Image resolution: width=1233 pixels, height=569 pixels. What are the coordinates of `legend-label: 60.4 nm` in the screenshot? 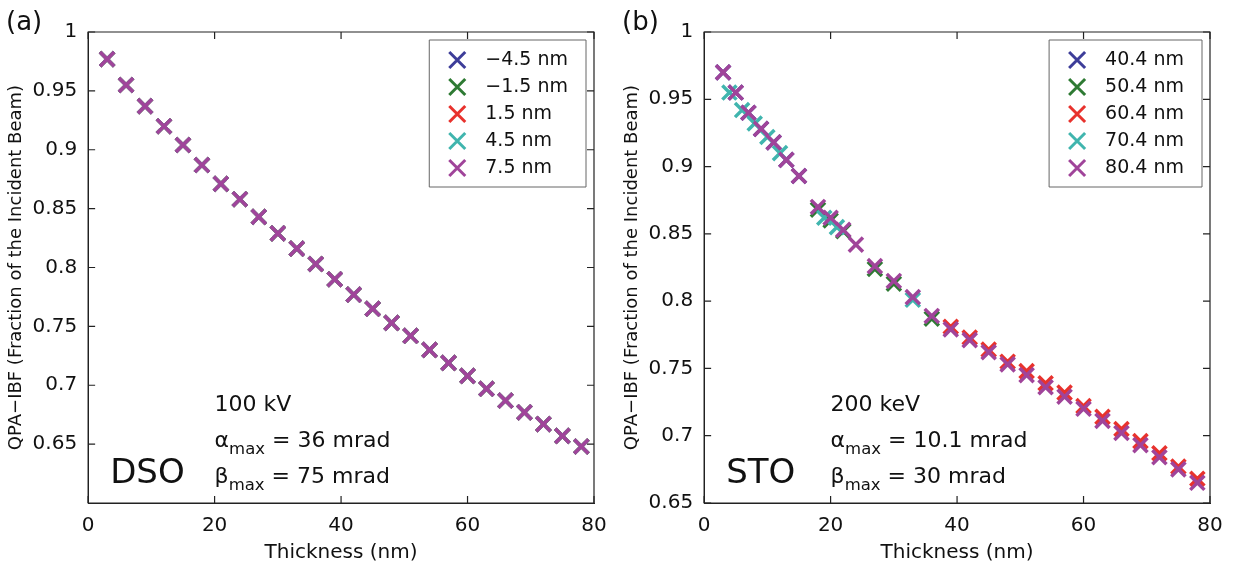 It's located at (1145, 111).